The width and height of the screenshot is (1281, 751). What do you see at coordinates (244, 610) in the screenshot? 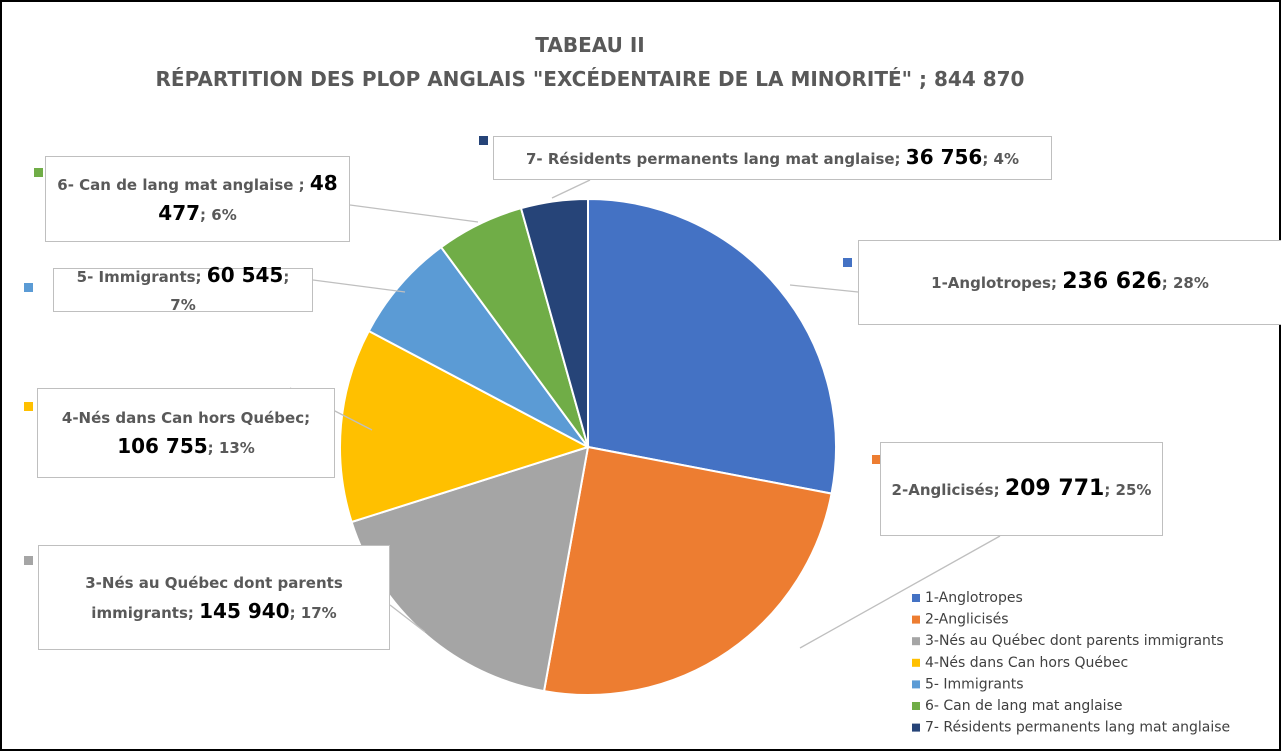
I see `value-label: 145 940` at bounding box center [244, 610].